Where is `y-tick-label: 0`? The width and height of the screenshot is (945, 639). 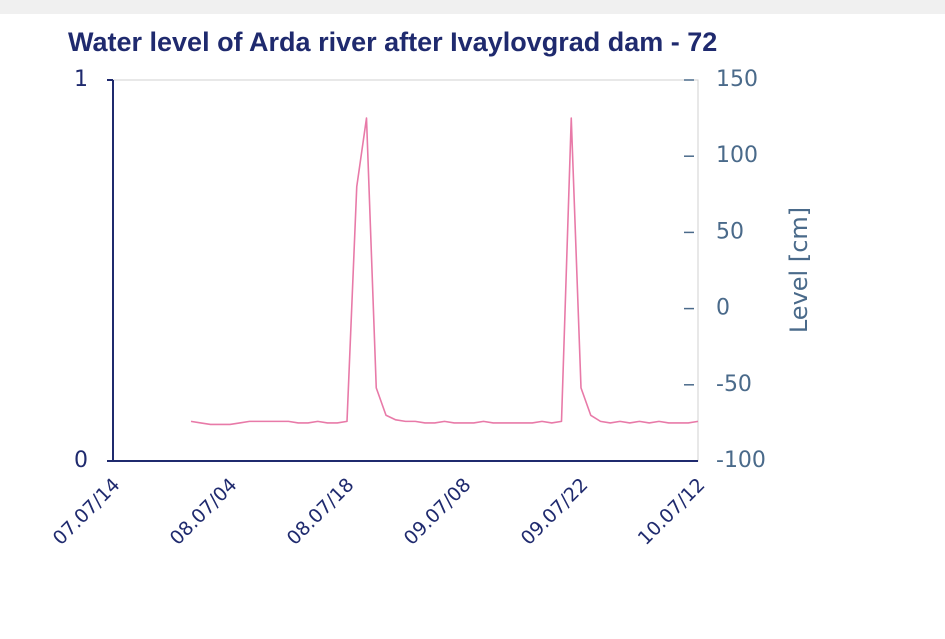 y-tick-label: 0 is located at coordinates (81, 460).